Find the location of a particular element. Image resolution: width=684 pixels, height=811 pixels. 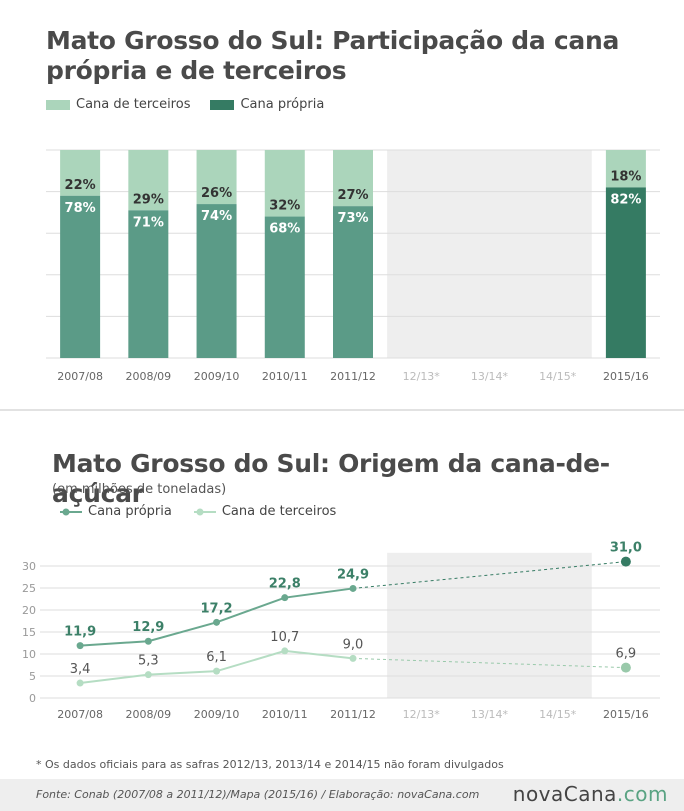

y-tick-label: 5 is located at coordinates (32, 676).